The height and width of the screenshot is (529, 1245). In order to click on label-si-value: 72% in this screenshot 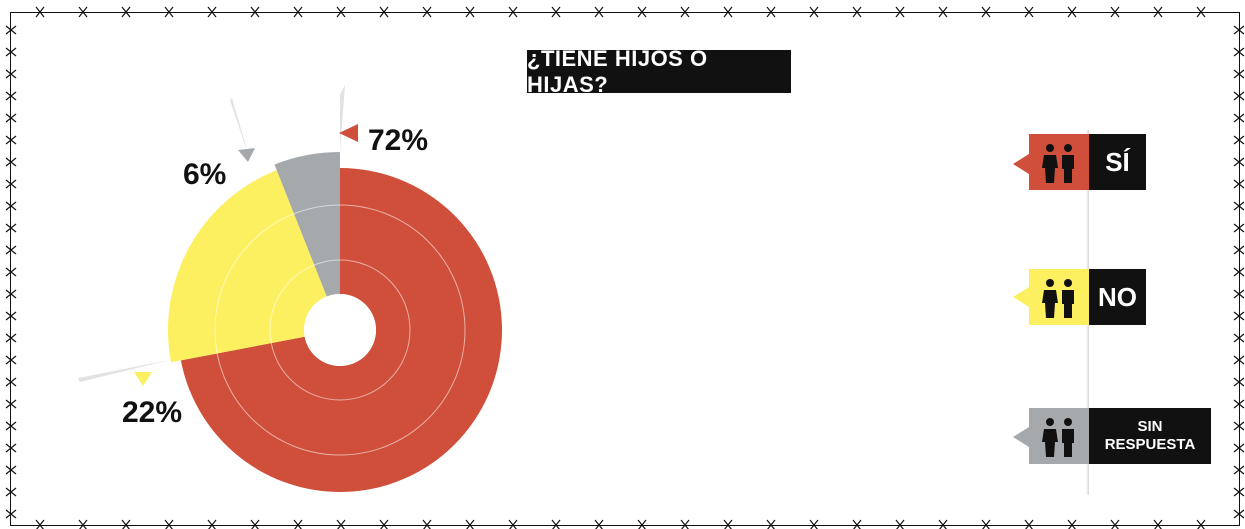, I will do `click(398, 140)`.